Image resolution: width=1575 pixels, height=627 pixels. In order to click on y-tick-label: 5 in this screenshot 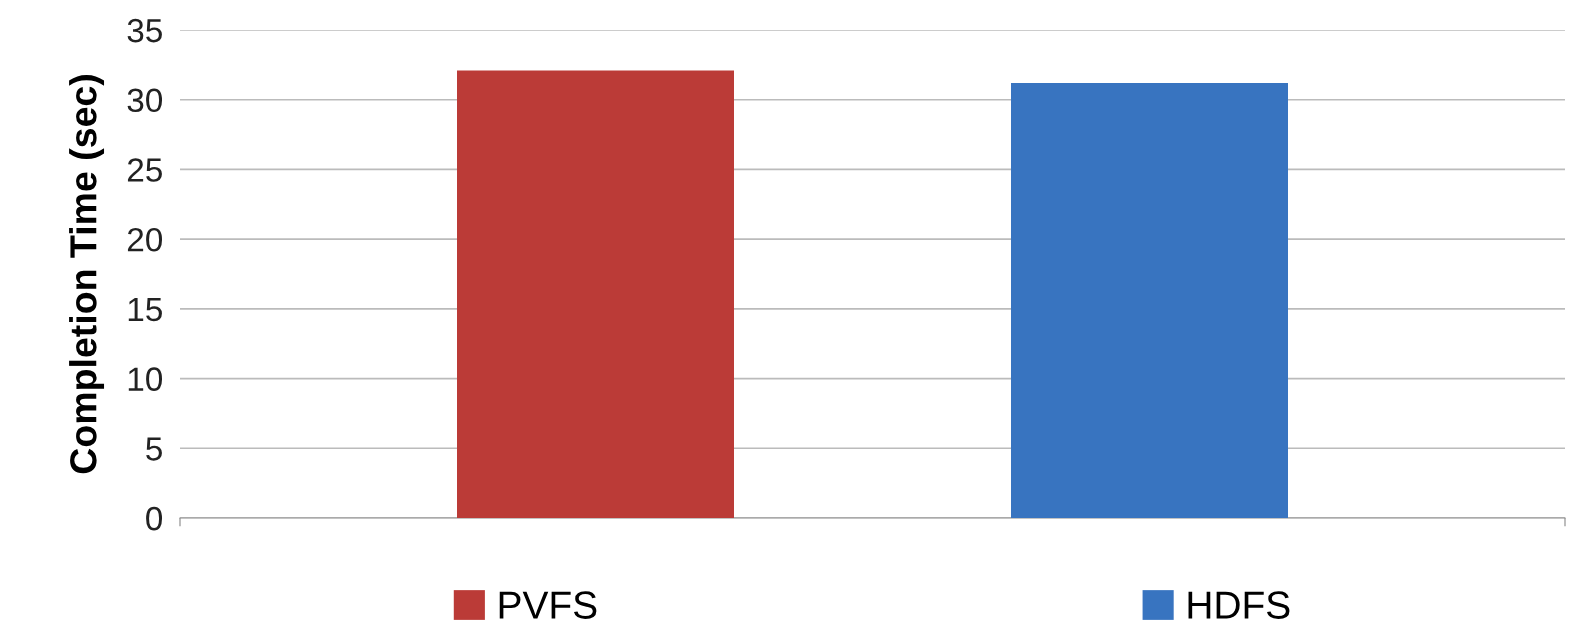, I will do `click(154, 449)`.